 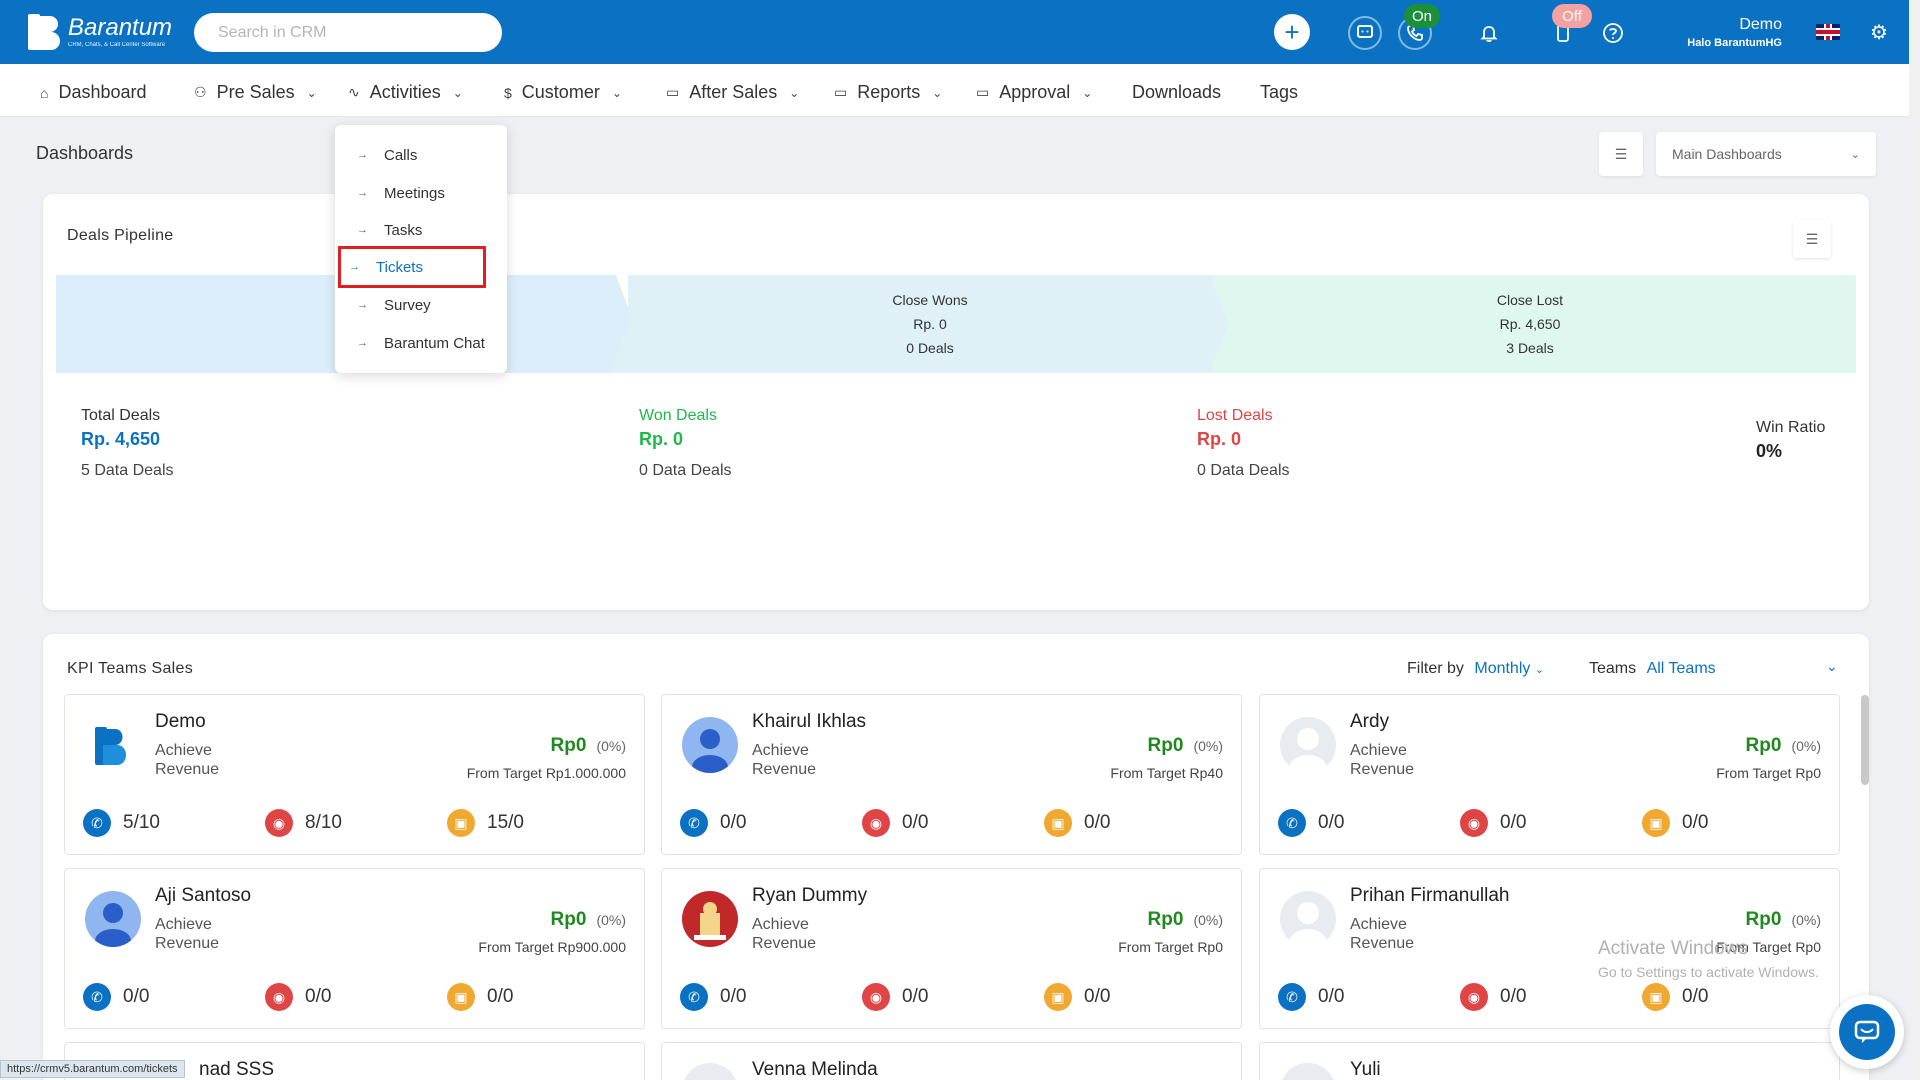 I want to click on chat-bubble-icon, so click(x=1867, y=1031).